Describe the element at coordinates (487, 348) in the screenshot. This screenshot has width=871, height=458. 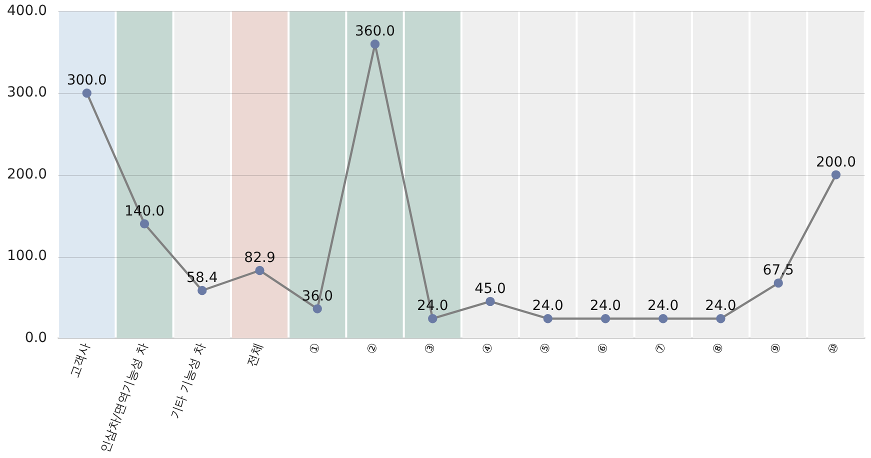
I see `x-tick-label: ④` at that location.